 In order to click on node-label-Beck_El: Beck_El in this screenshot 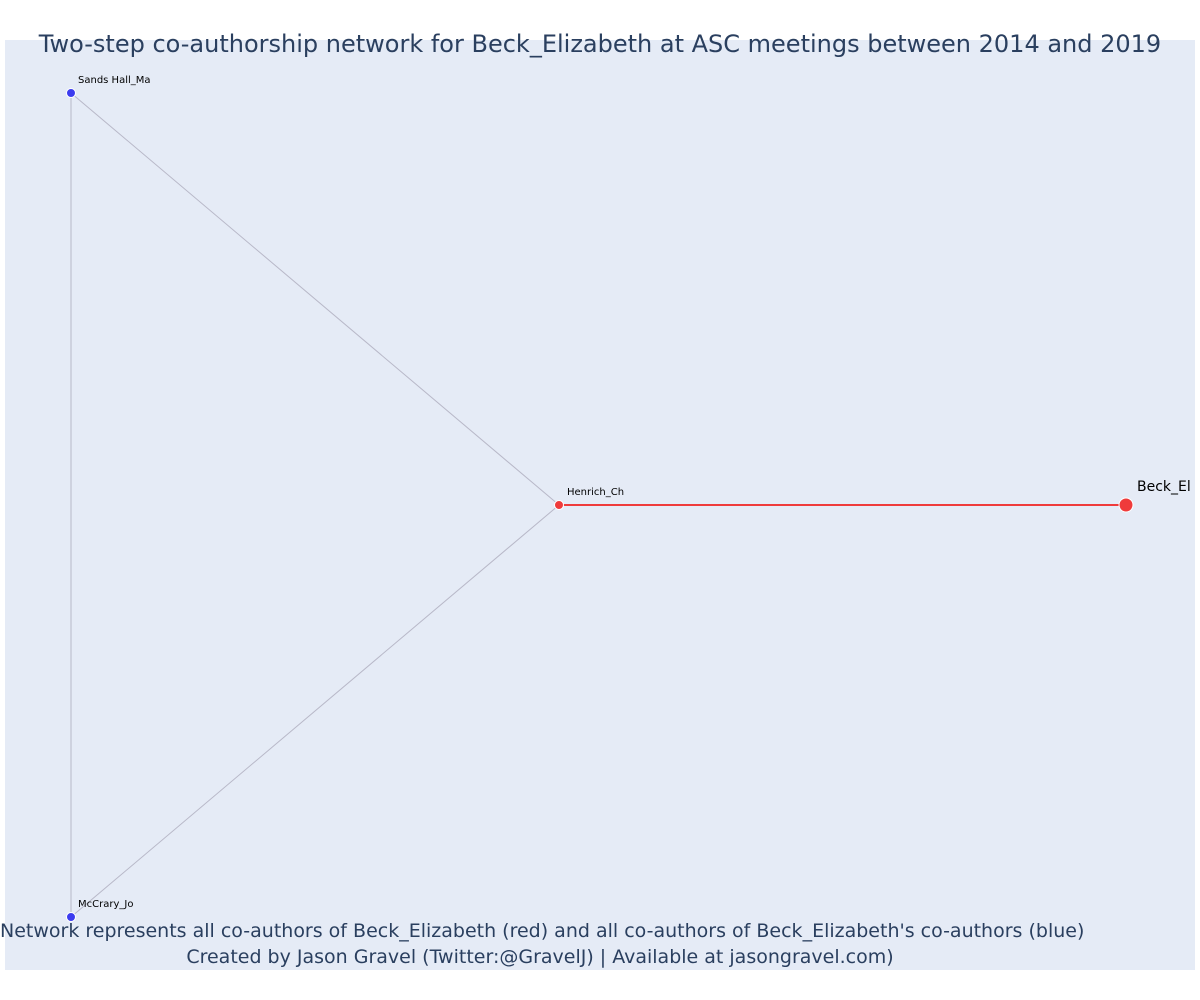, I will do `click(1164, 487)`.